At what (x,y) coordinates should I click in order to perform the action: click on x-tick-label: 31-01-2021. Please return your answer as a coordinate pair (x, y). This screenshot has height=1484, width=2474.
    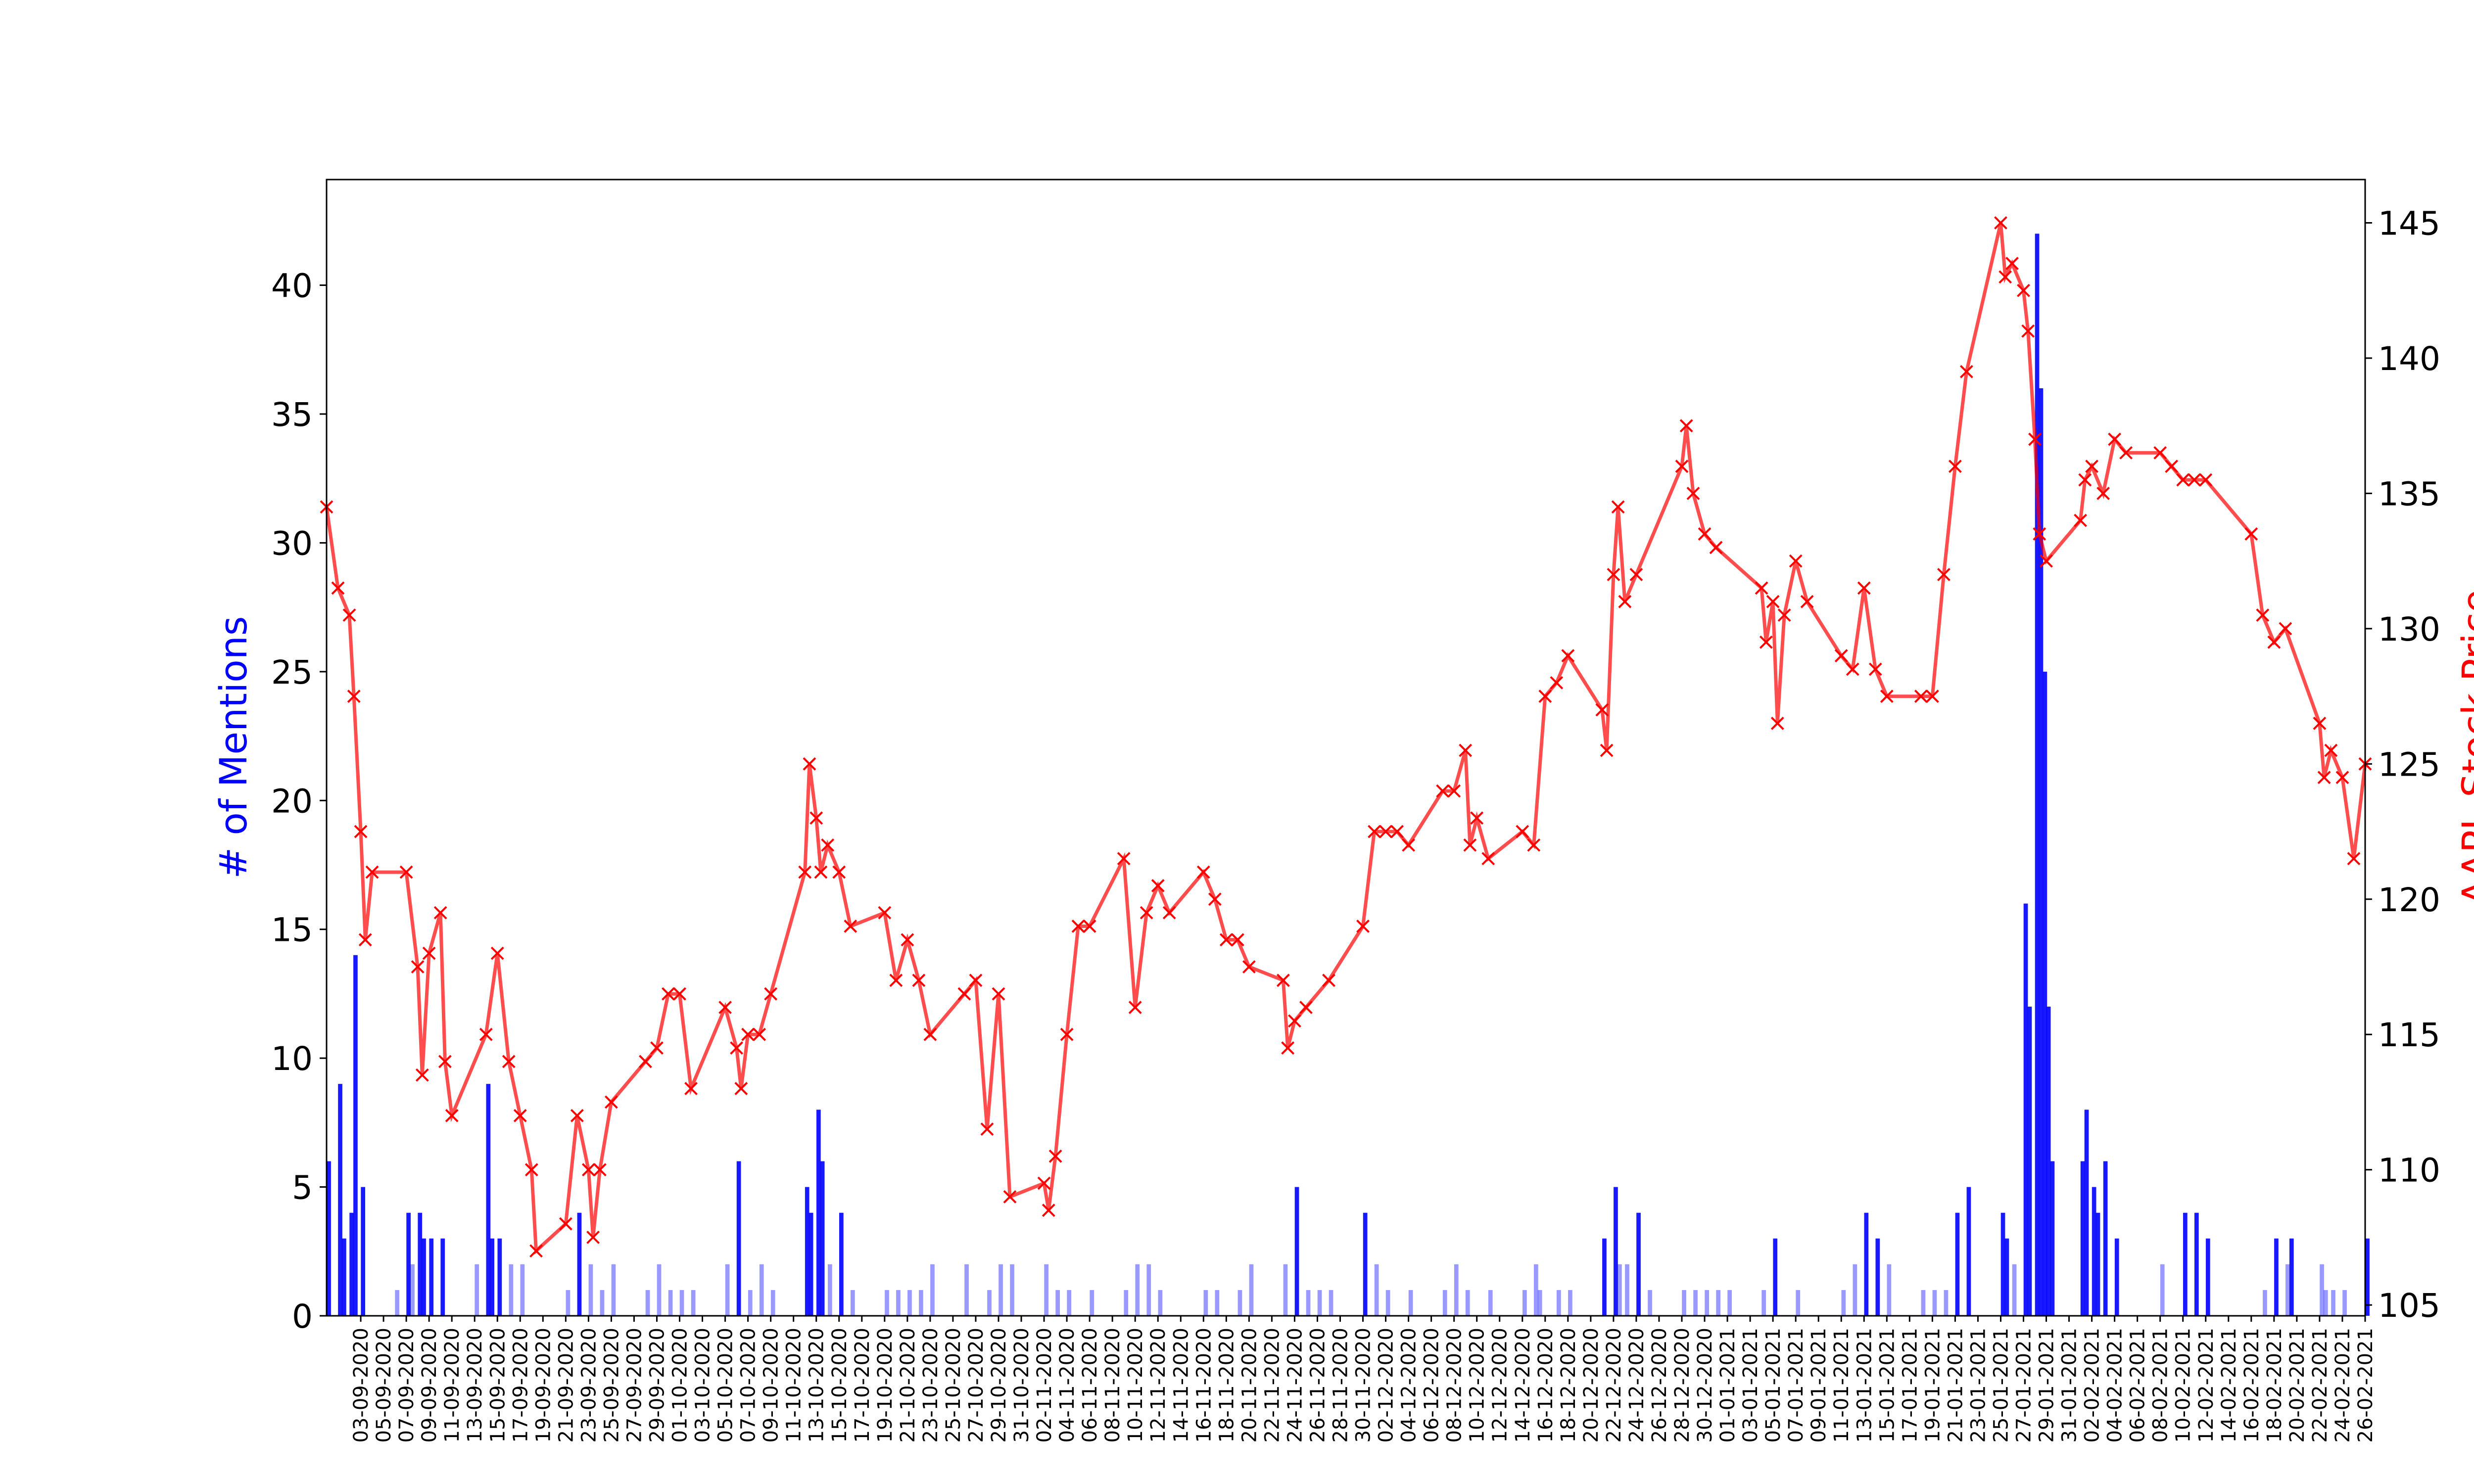
    Looking at the image, I should click on (2070, 1385).